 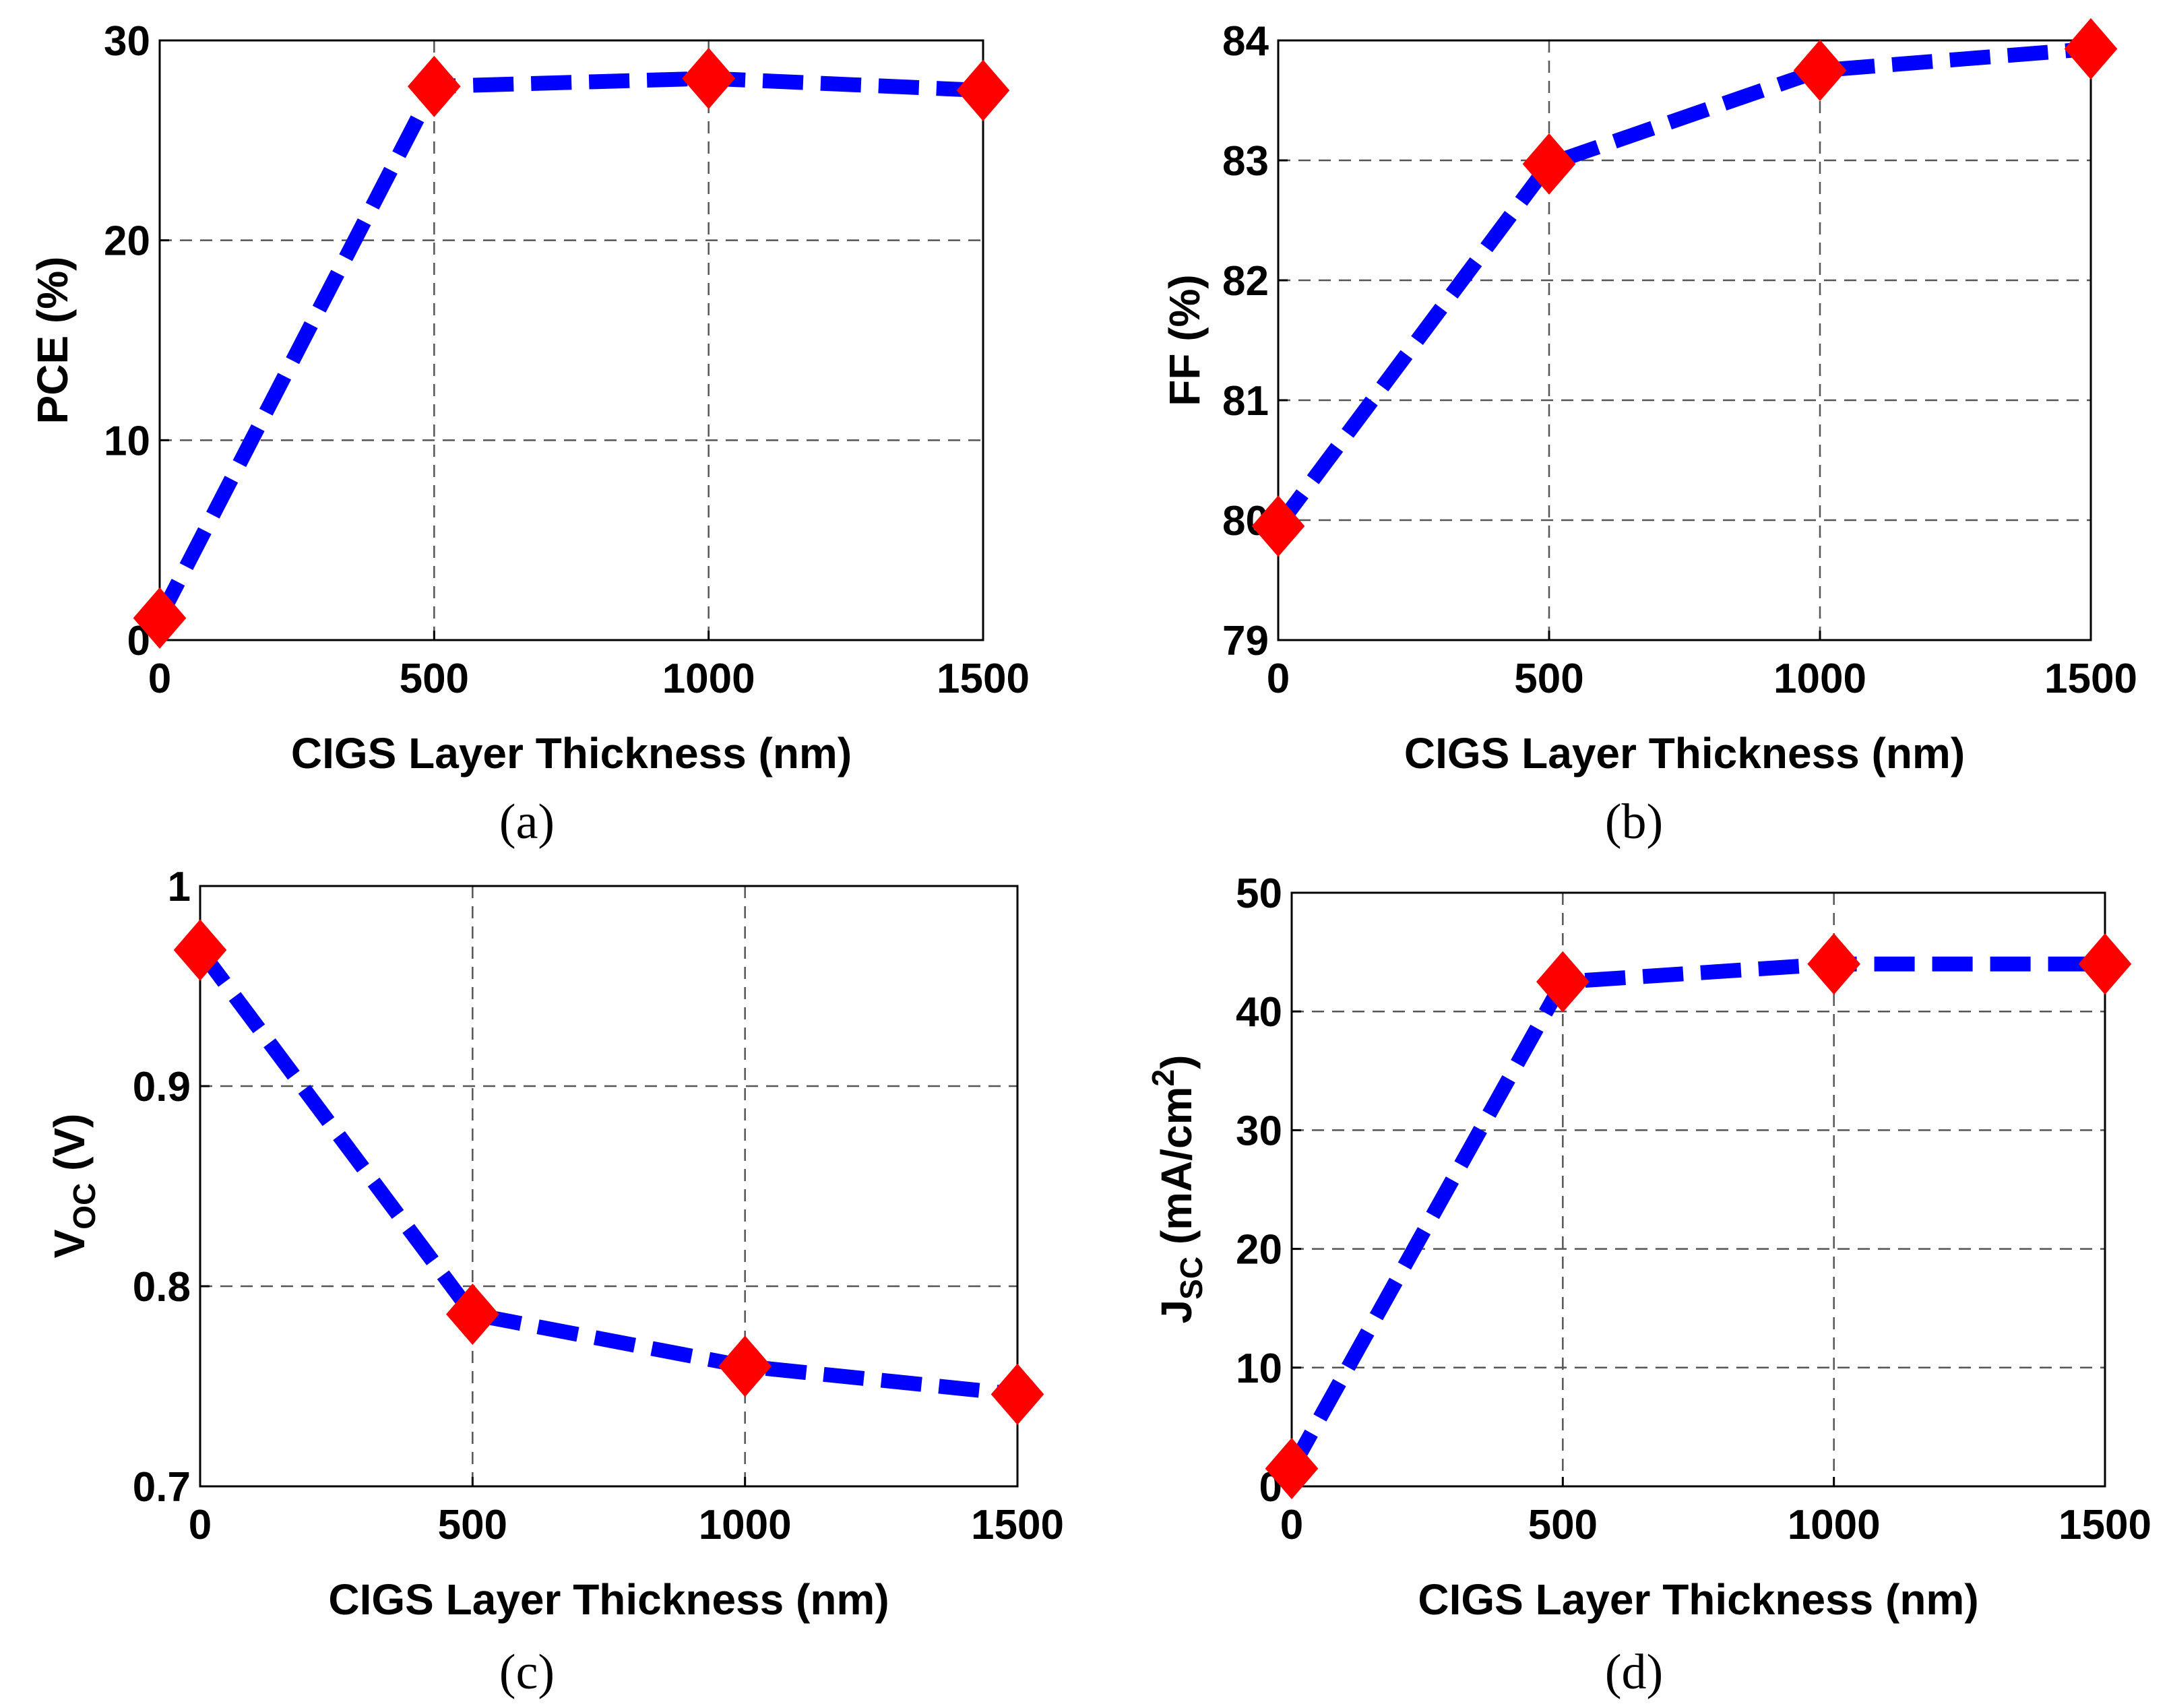 What do you see at coordinates (1245, 161) in the screenshot?
I see `y-tick-label: 83` at bounding box center [1245, 161].